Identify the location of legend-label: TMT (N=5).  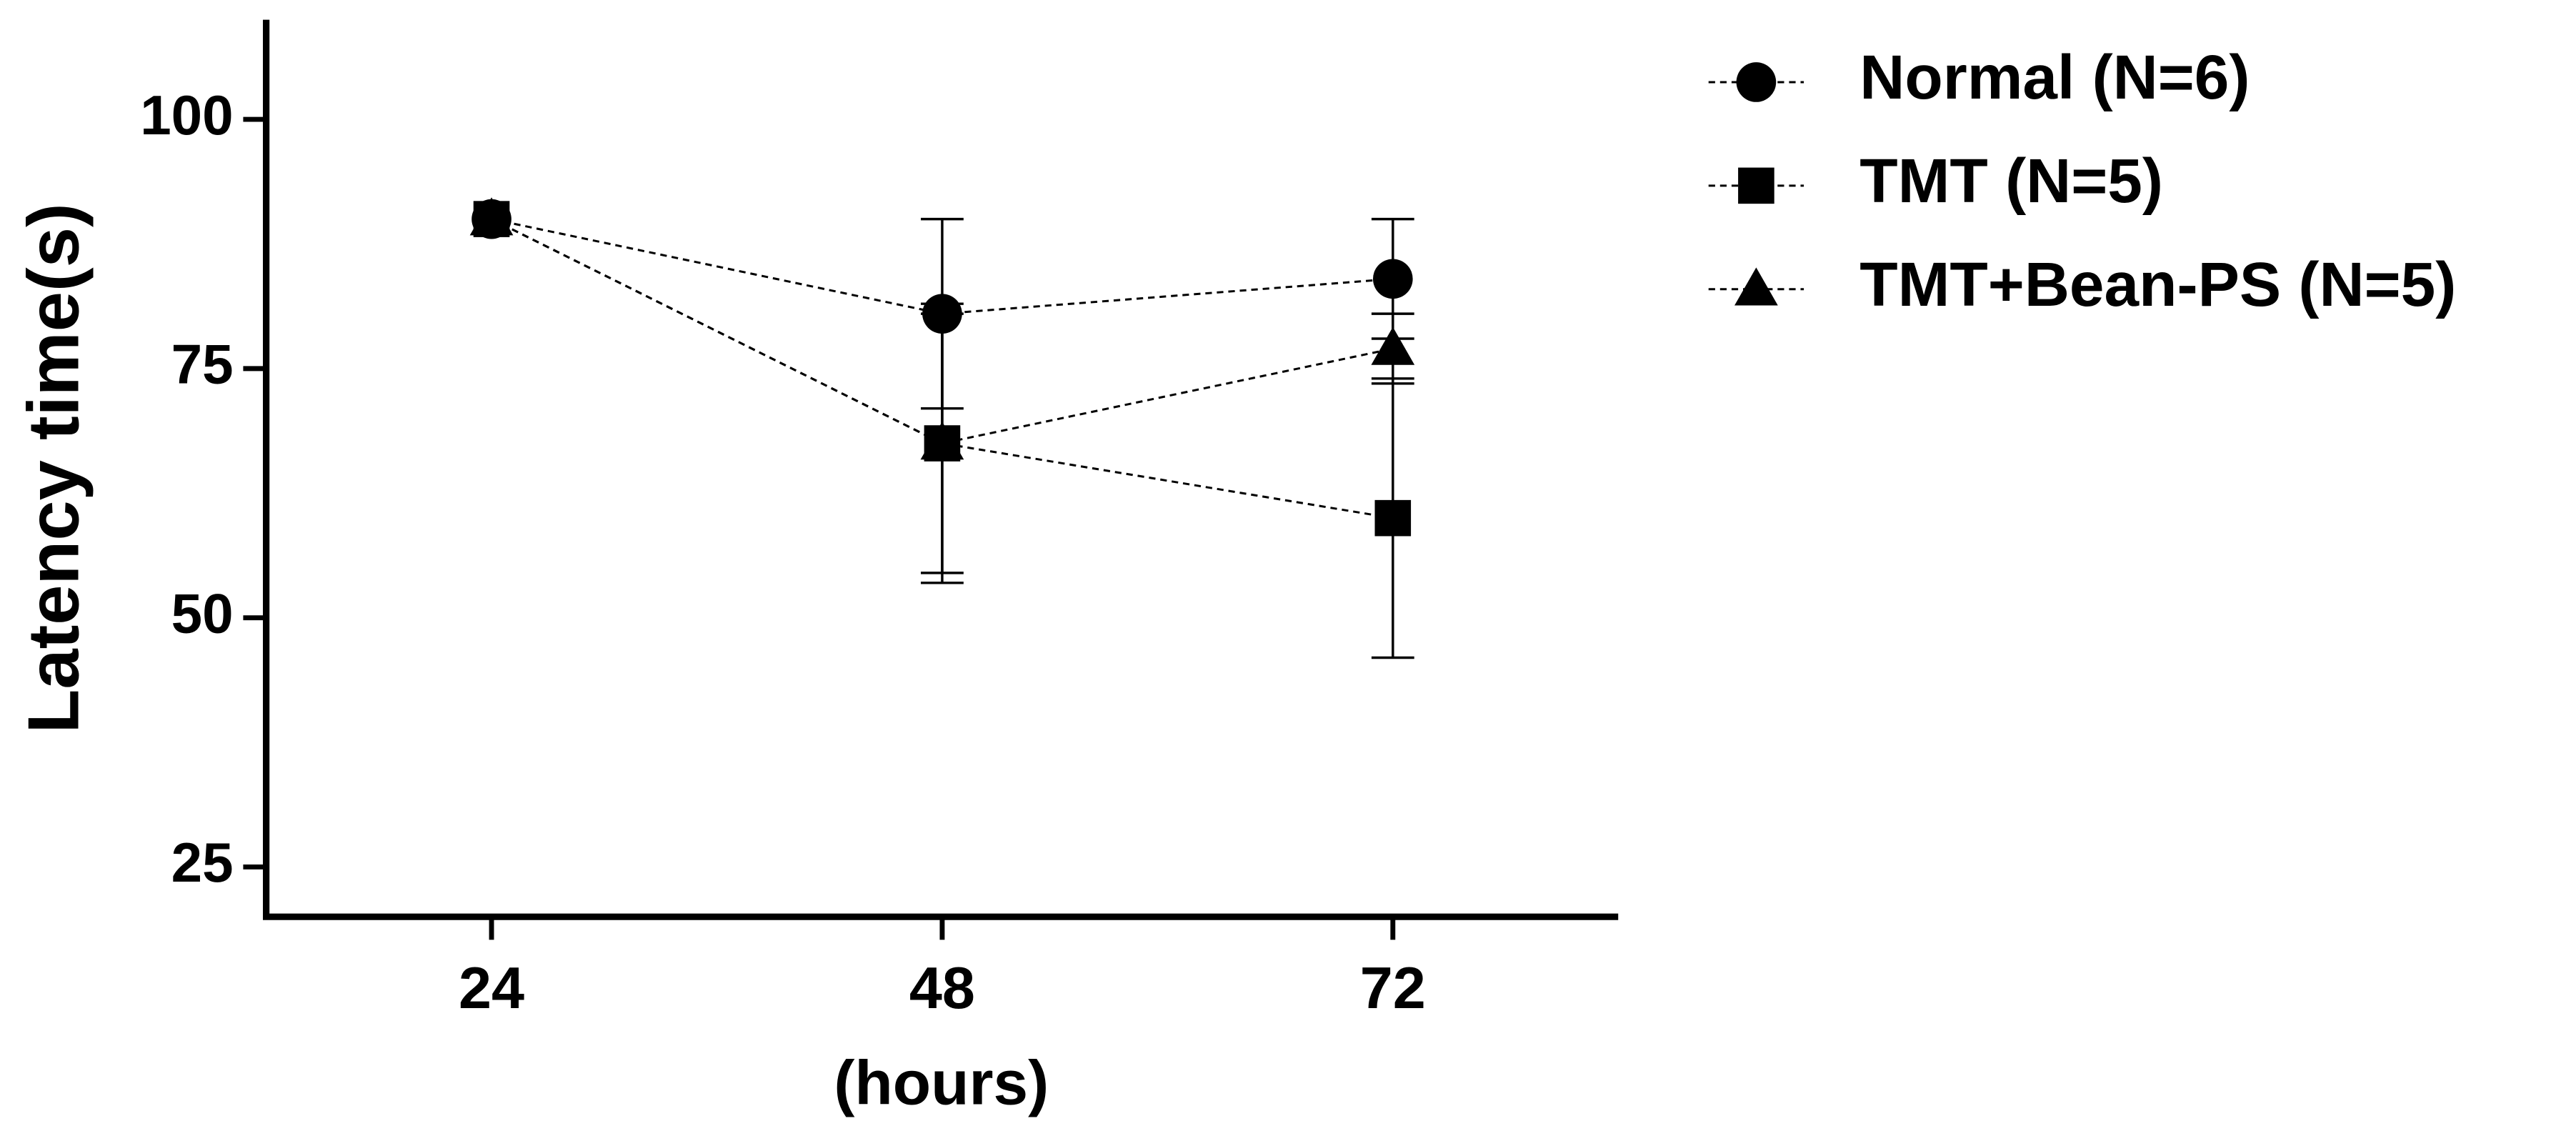
(2011, 181).